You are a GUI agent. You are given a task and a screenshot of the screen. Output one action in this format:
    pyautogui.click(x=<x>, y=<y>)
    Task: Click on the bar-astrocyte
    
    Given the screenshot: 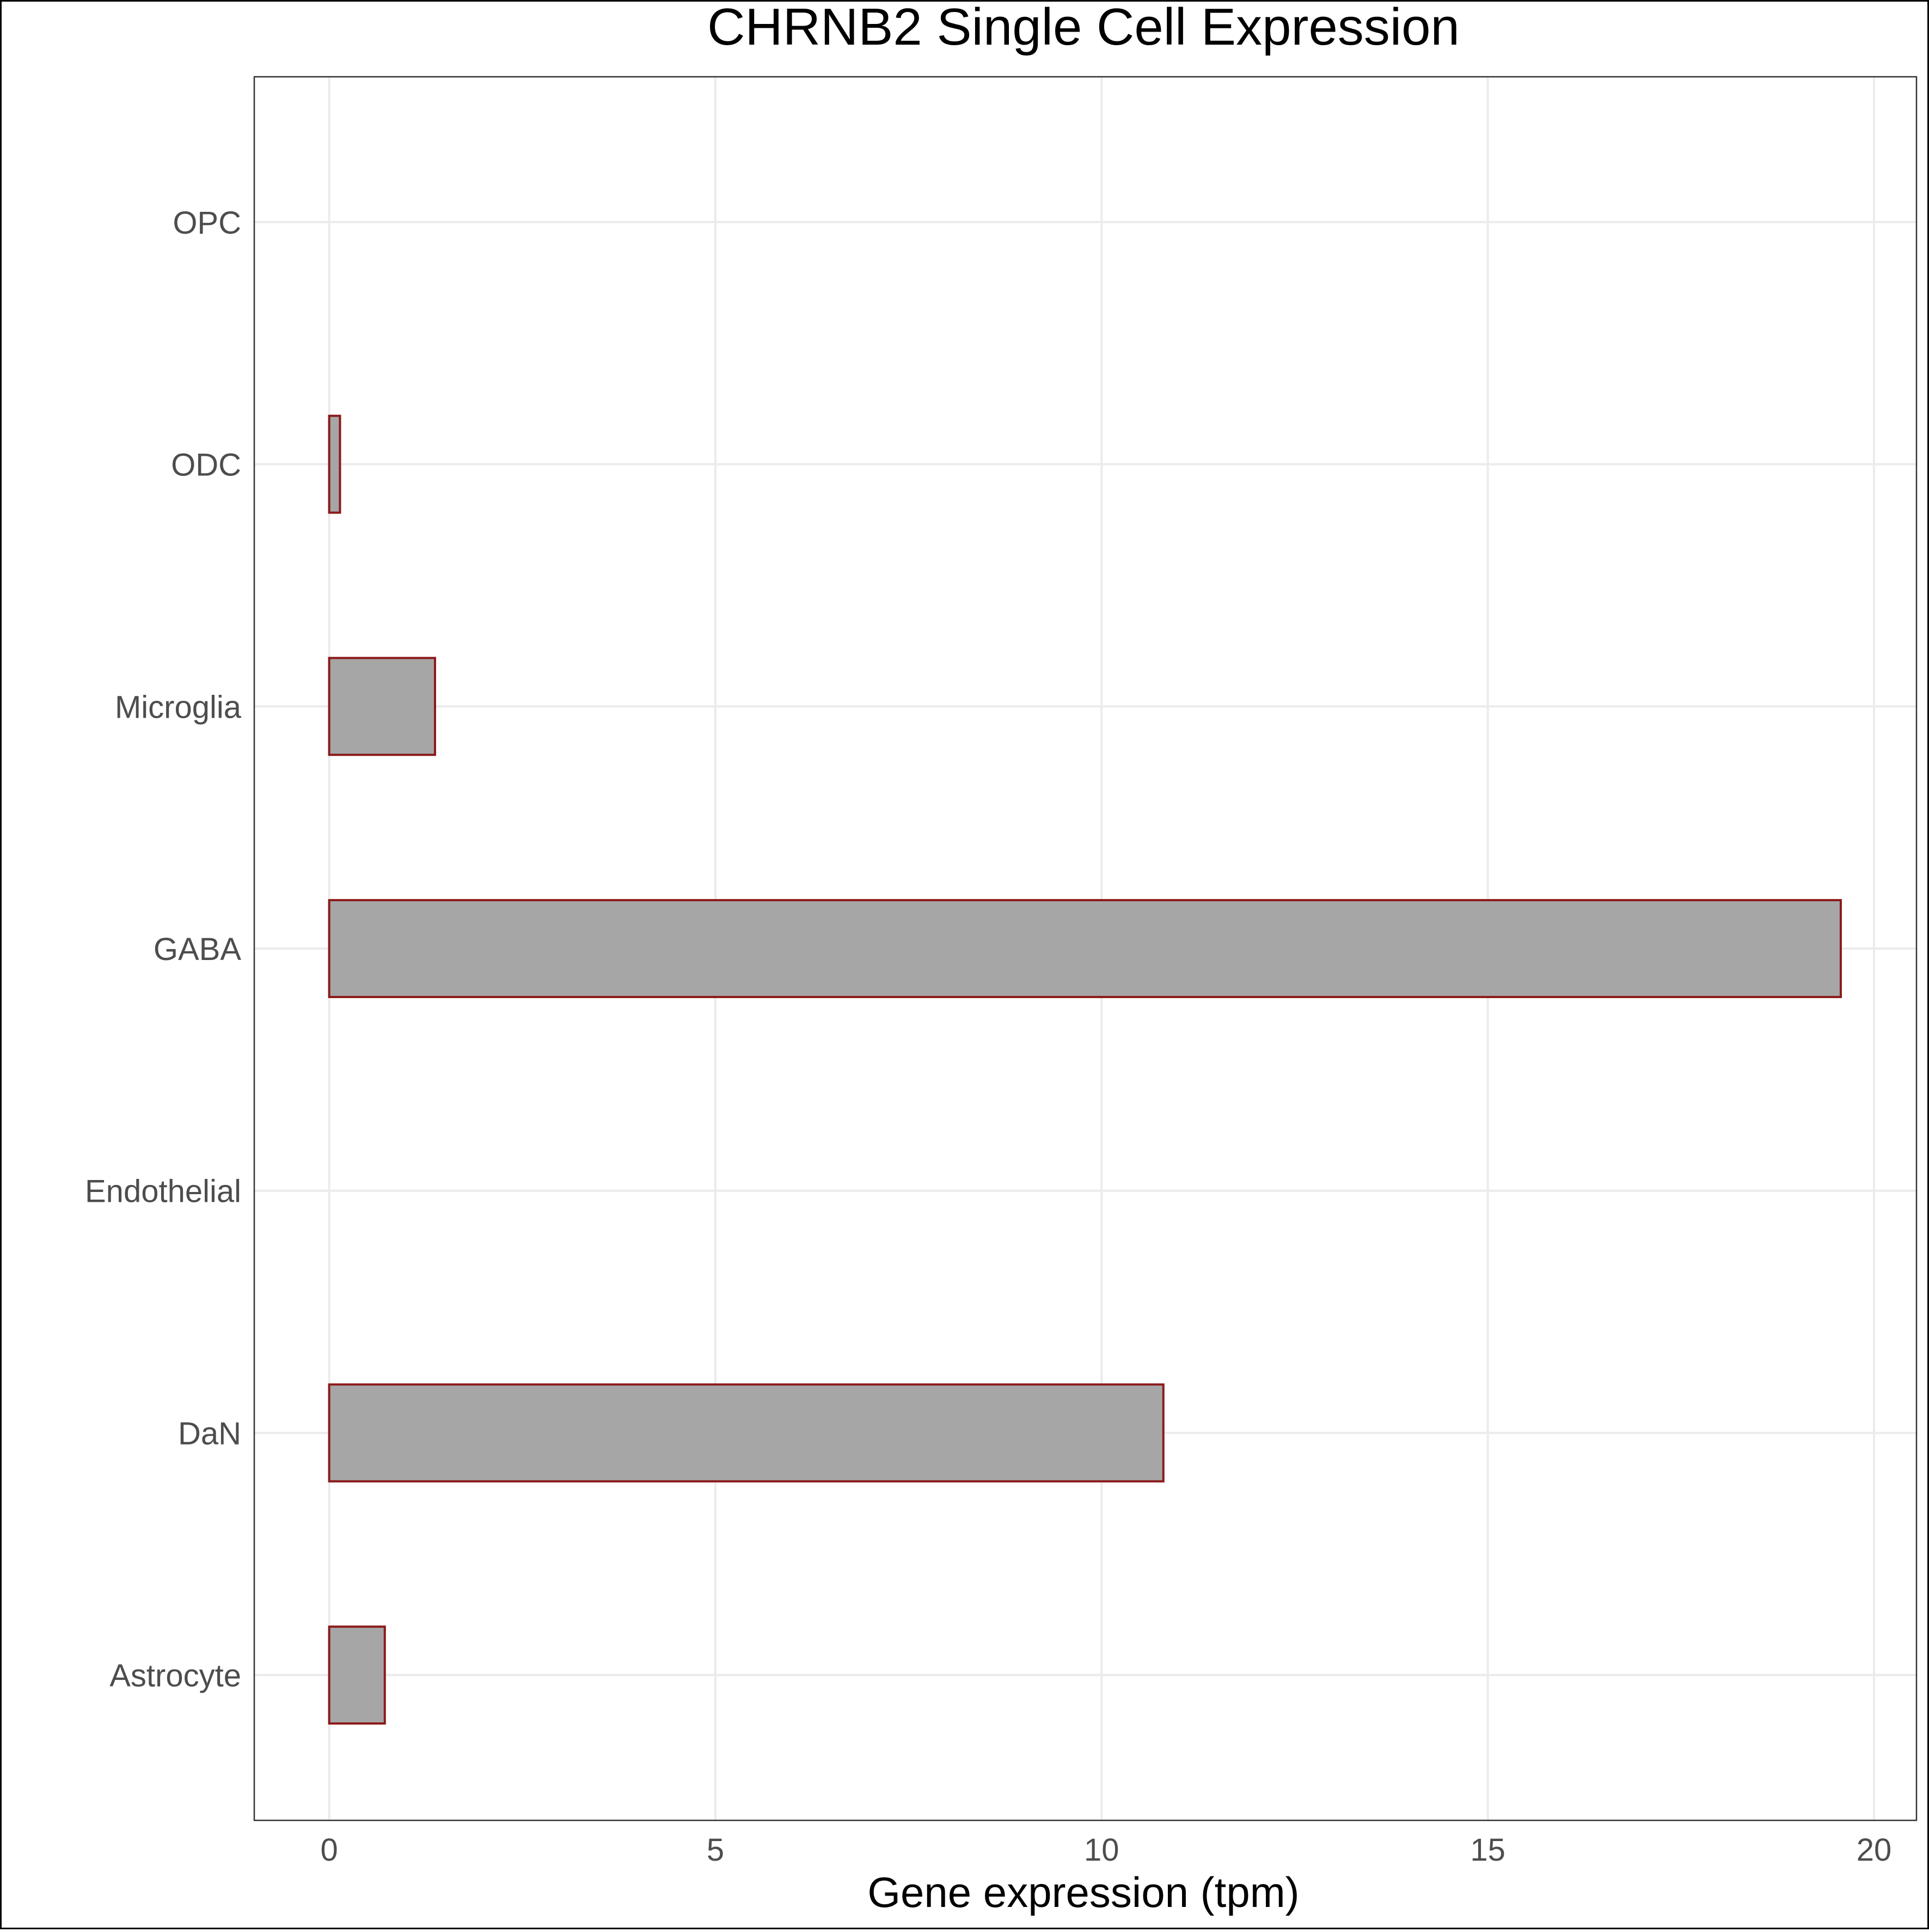 What is the action you would take?
    pyautogui.click(x=357, y=1675)
    